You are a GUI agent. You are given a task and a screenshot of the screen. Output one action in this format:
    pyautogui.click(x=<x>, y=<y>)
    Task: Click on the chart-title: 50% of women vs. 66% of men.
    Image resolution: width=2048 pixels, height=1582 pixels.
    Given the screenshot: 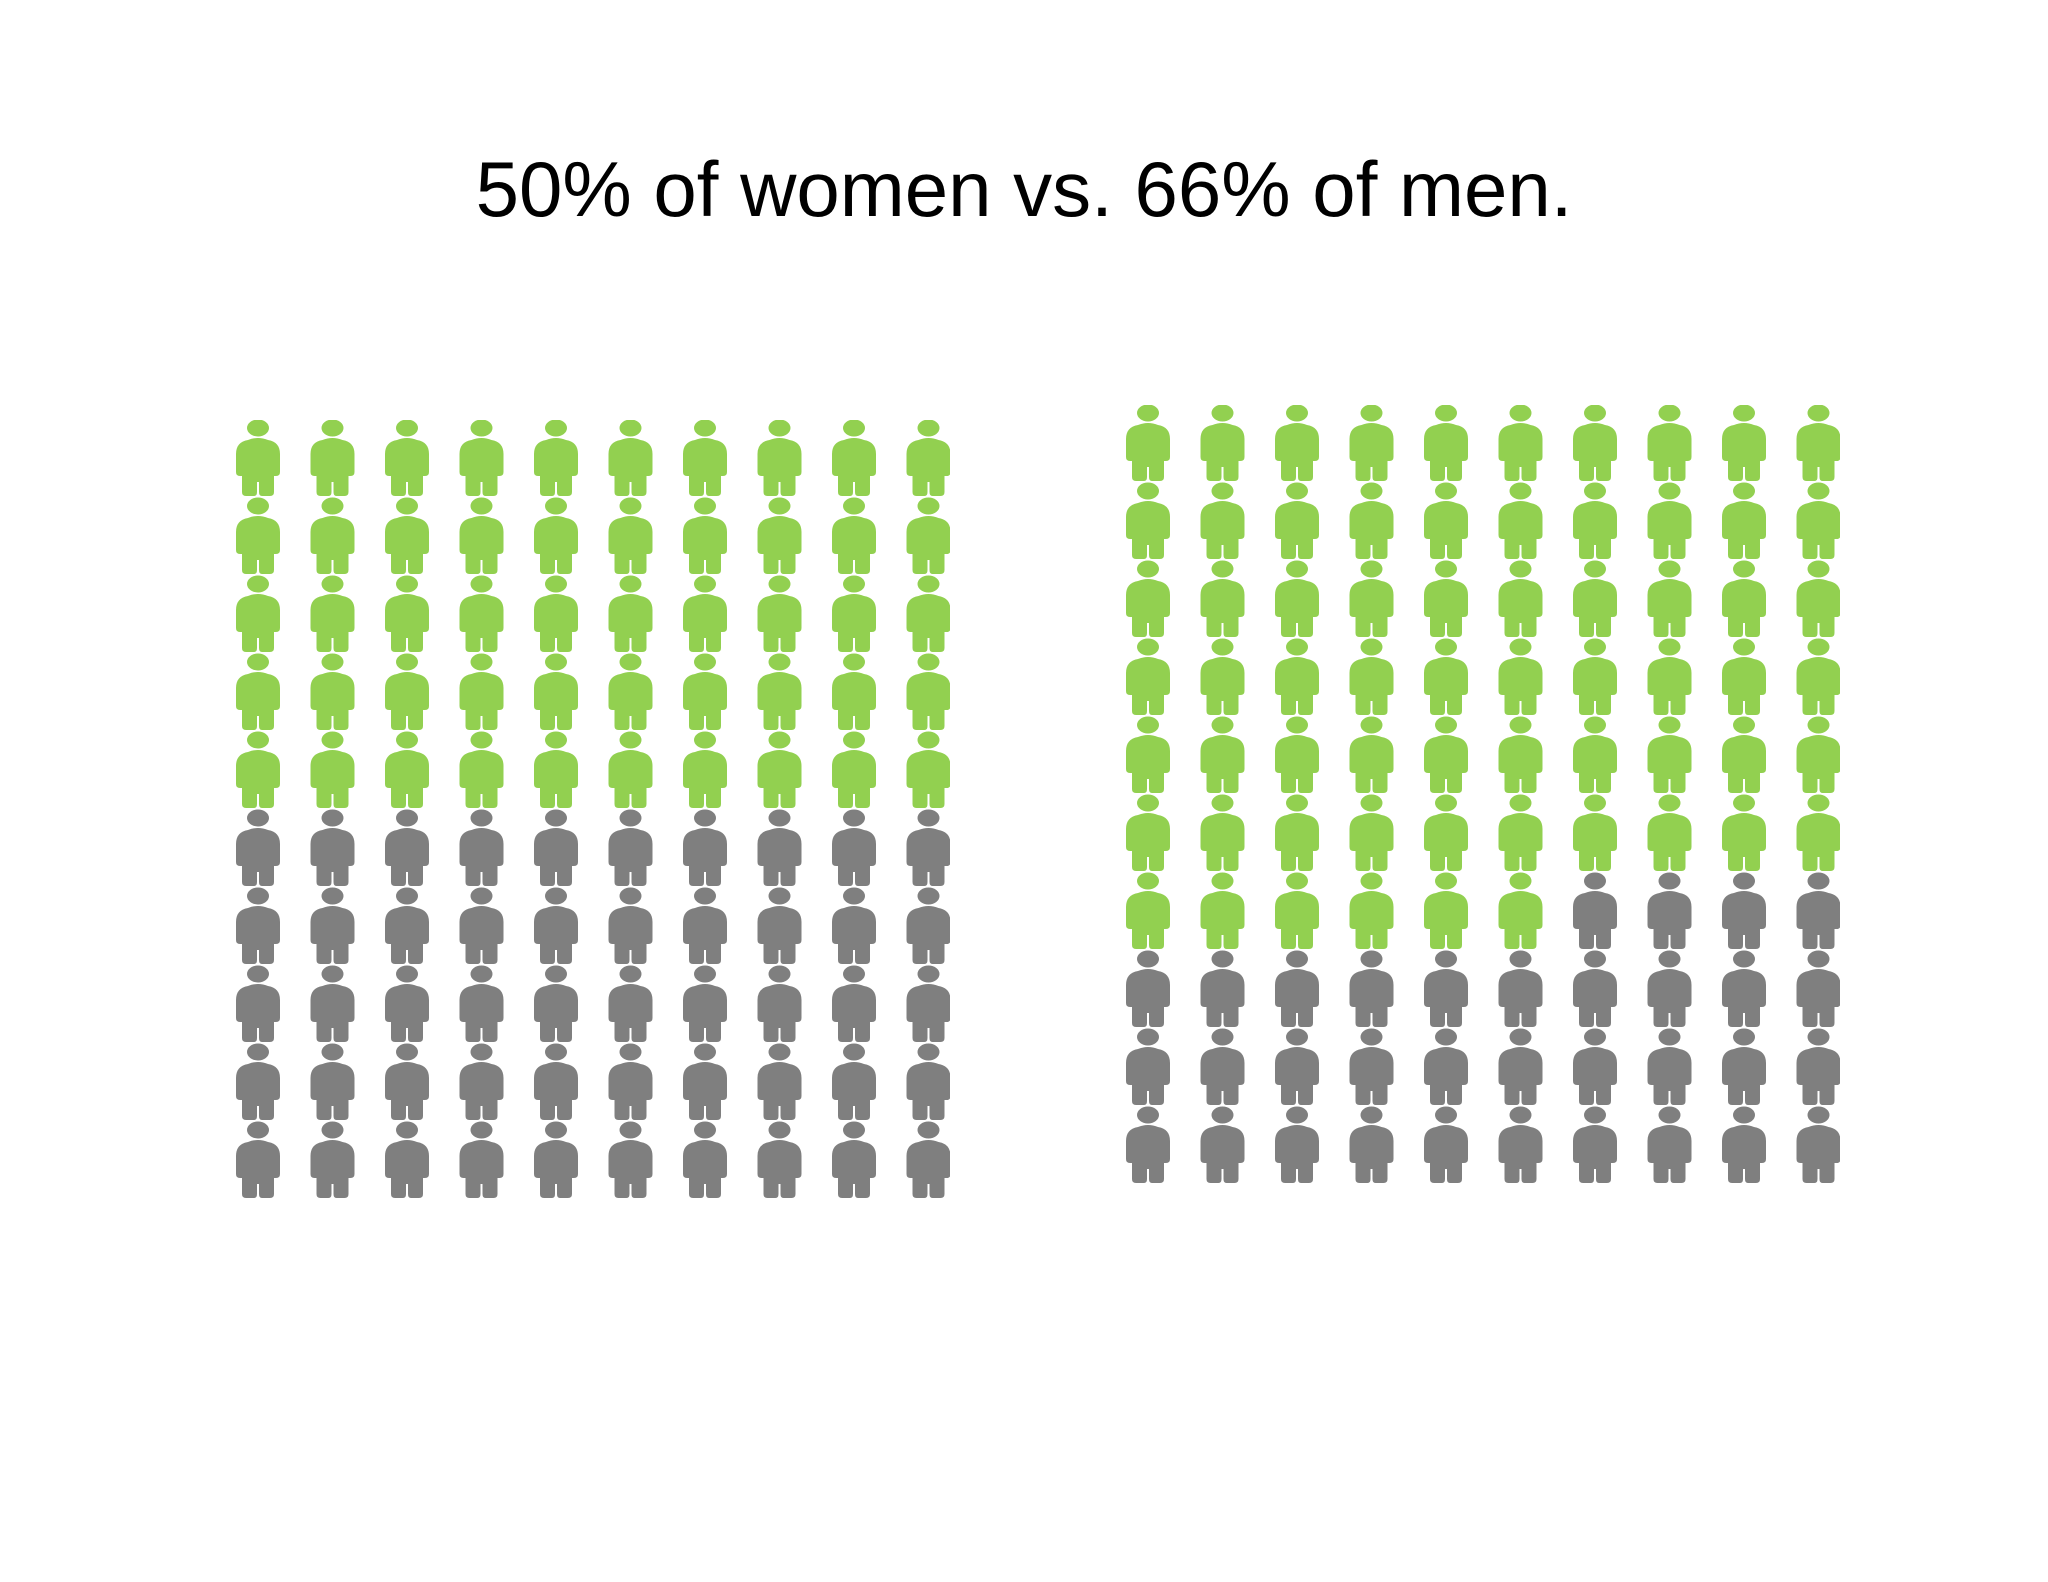 What is the action you would take?
    pyautogui.click(x=1024, y=189)
    